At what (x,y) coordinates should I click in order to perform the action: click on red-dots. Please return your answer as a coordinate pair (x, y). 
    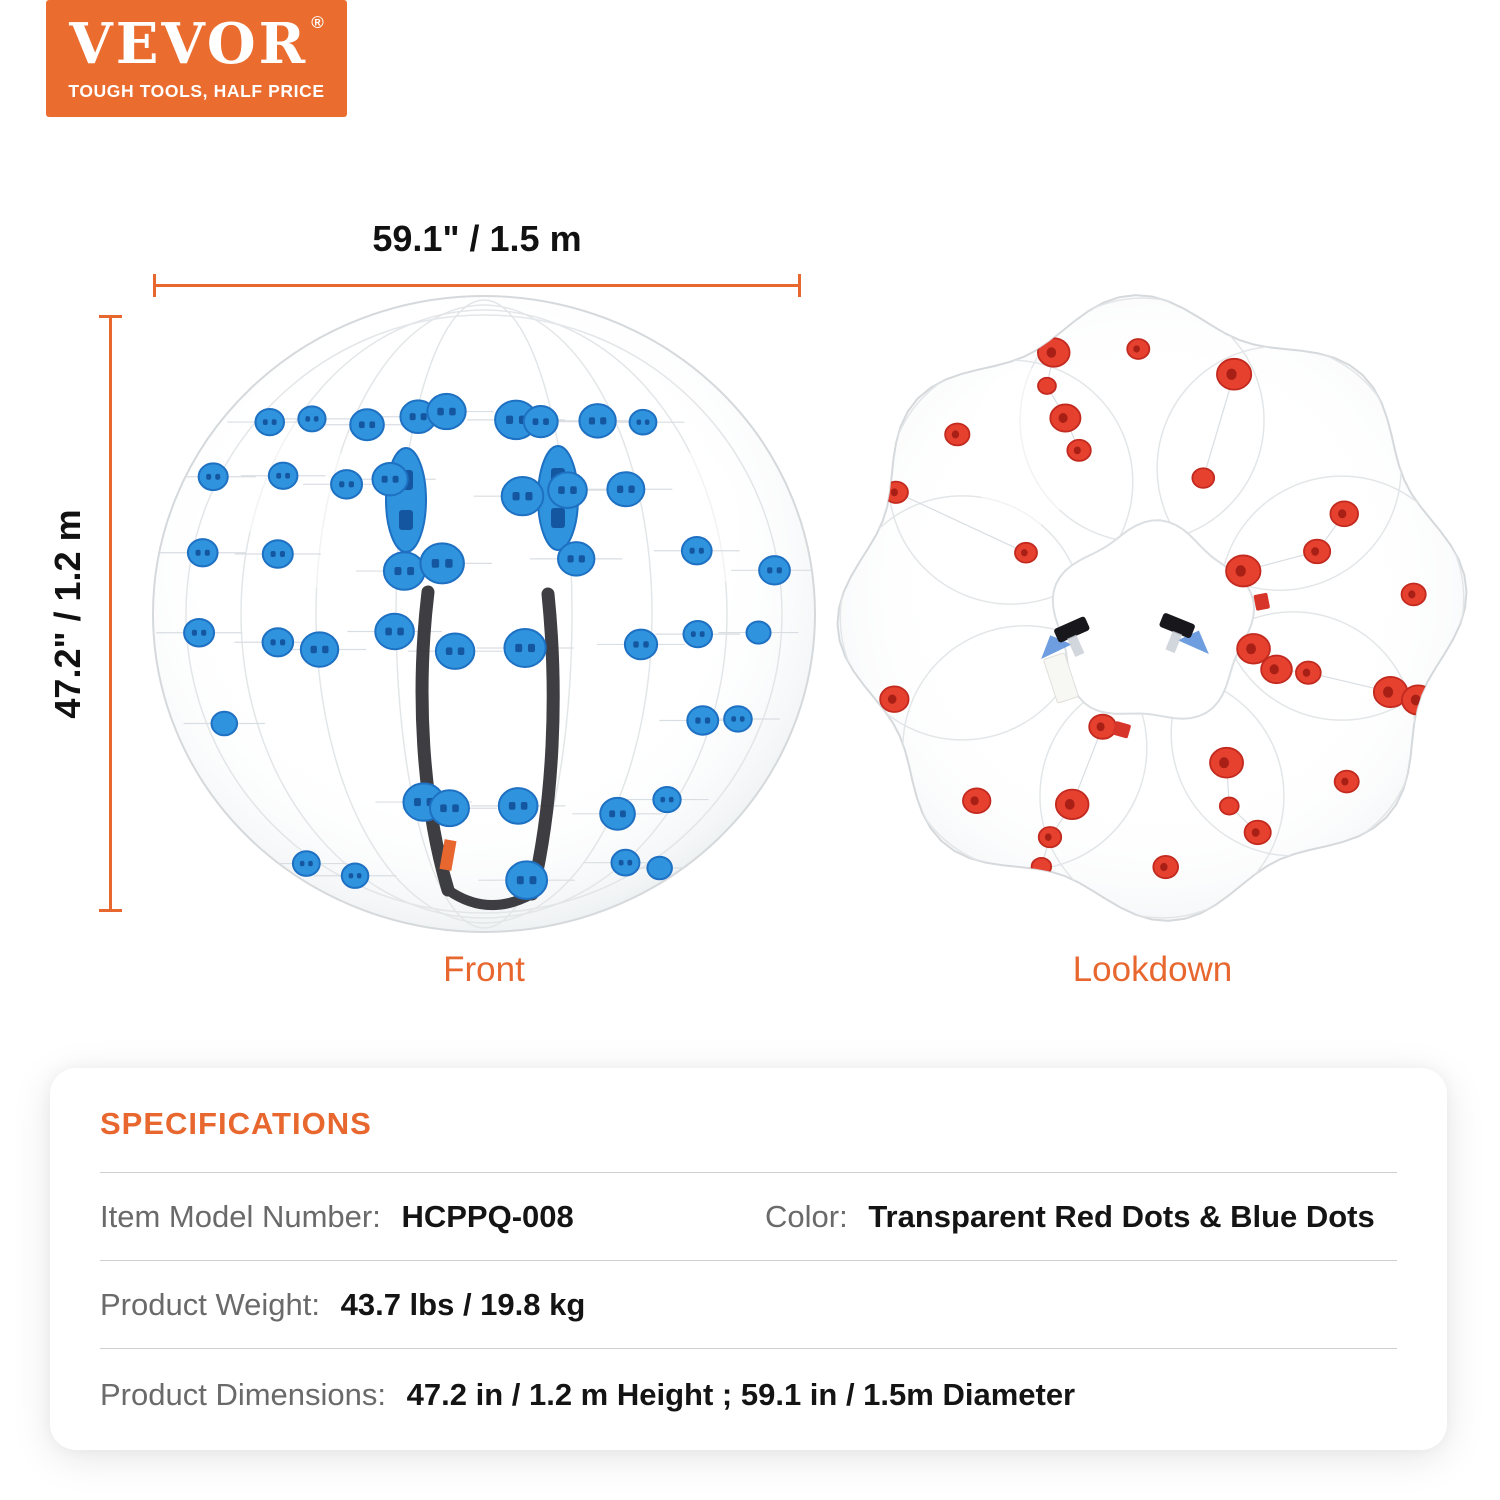
    Looking at the image, I should click on (1157, 608).